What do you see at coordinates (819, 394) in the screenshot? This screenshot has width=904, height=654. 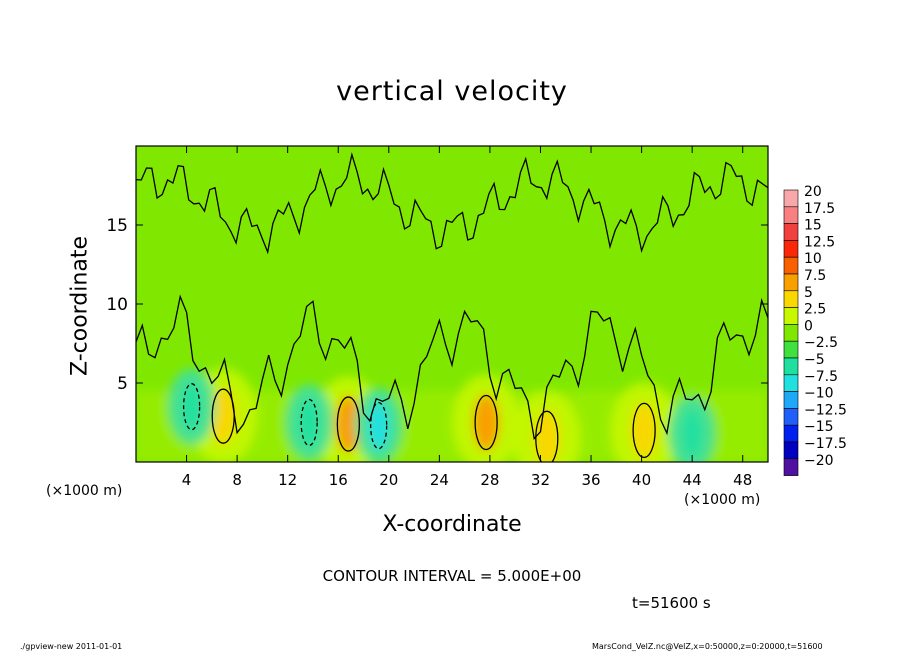 I see `colorbar-label: −10` at bounding box center [819, 394].